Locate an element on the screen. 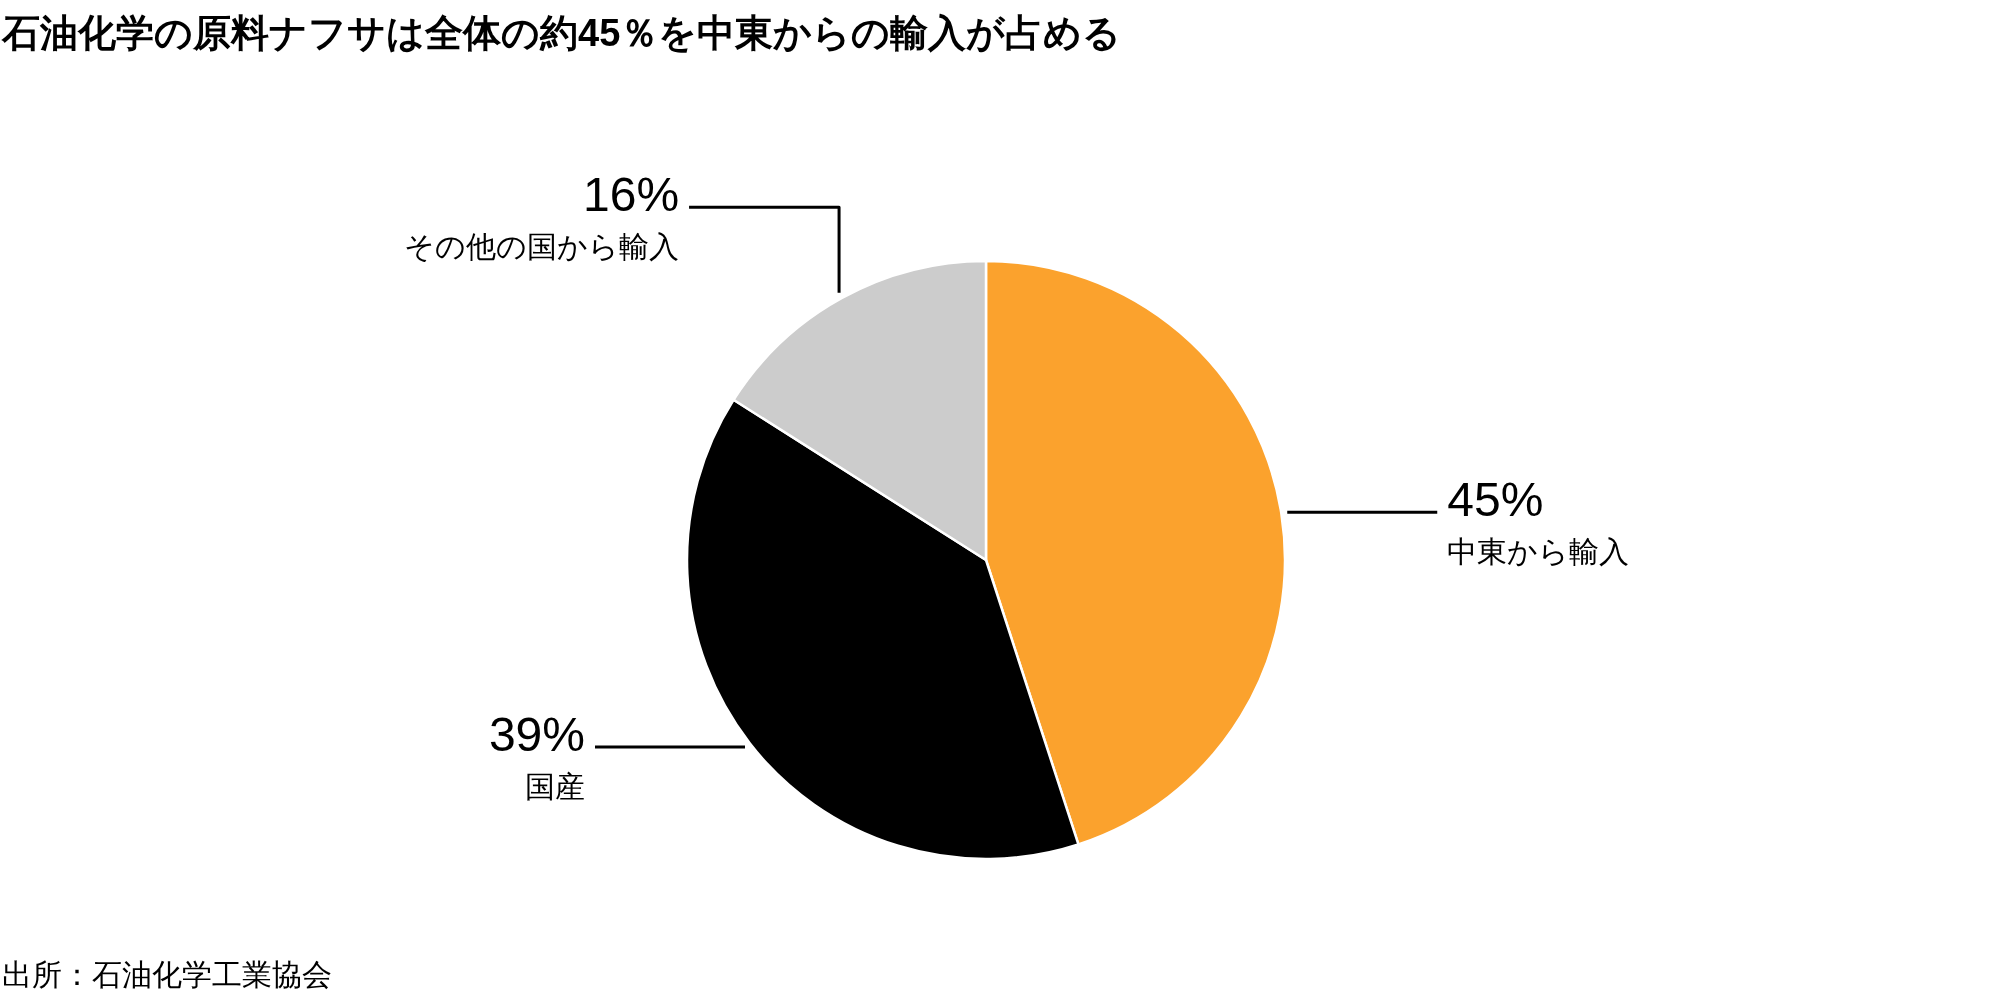 The height and width of the screenshot is (1005, 2010). title: 石油化学の原料ナフサは全体の約45％を中東からの輸入が占める is located at coordinates (562, 33).